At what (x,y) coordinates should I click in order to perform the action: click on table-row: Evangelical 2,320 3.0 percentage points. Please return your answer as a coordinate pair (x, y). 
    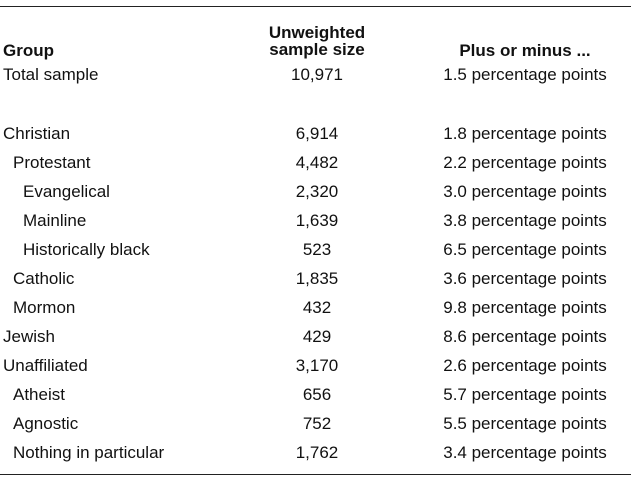
    Looking at the image, I should click on (315, 192).